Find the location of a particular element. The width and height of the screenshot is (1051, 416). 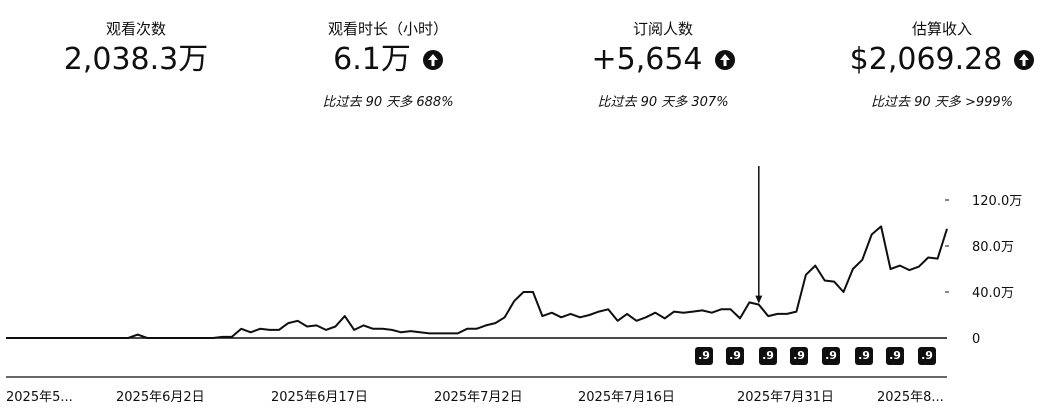

metric-subscribers: 订阅人数 +5,654 比过去 90 天多 307% is located at coordinates (663, 56).